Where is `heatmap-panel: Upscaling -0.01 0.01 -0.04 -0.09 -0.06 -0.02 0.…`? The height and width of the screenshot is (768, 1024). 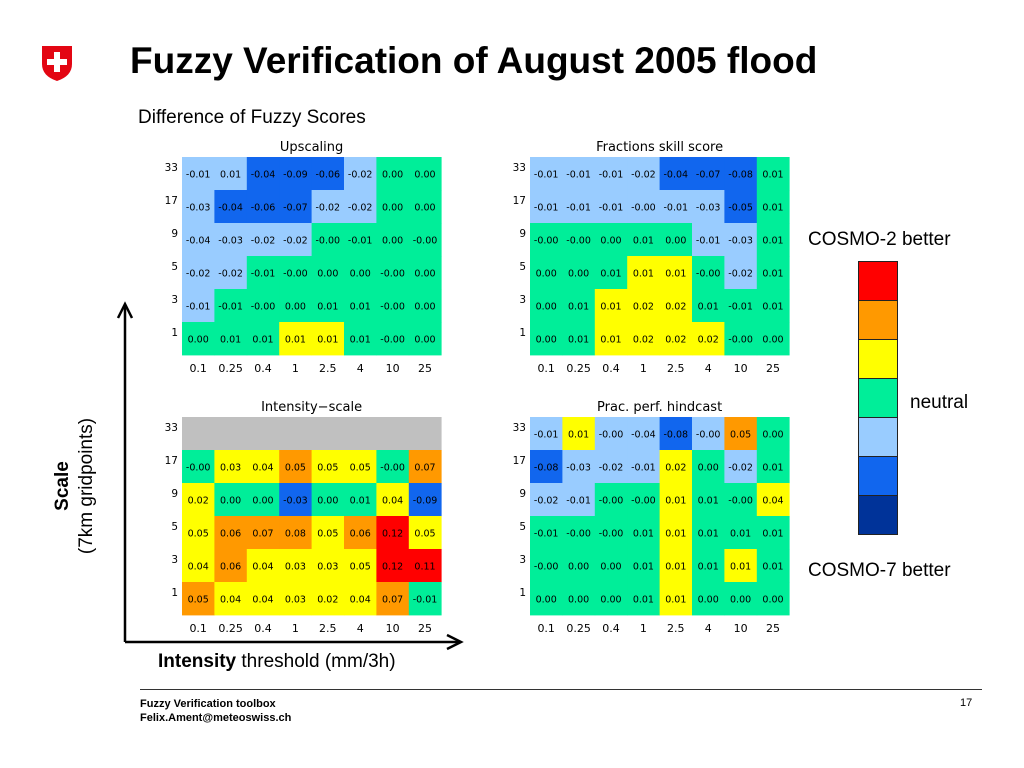 heatmap-panel: Upscaling -0.01 0.01 -0.04 -0.09 -0.06 -0.02 0.… is located at coordinates (303, 257).